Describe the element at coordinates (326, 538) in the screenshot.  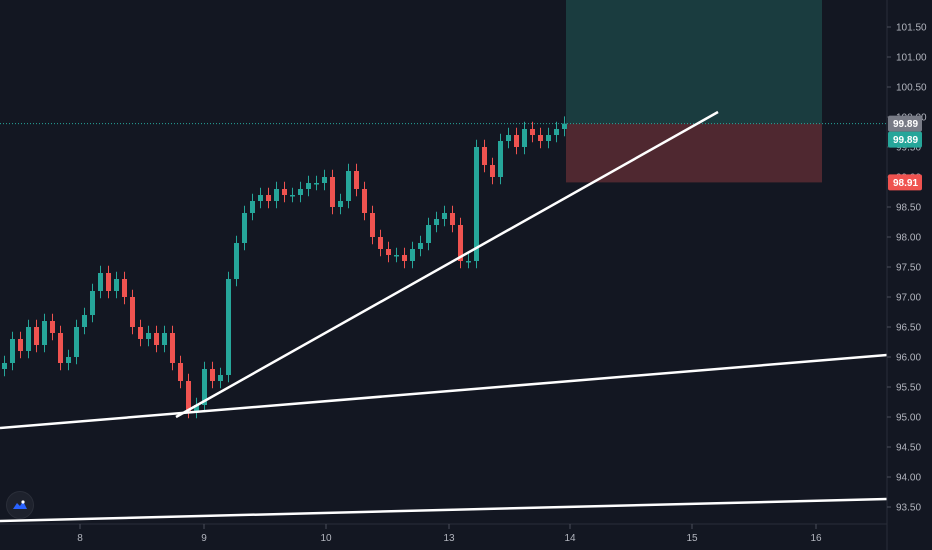
I see `time-tick-label: 10` at that location.